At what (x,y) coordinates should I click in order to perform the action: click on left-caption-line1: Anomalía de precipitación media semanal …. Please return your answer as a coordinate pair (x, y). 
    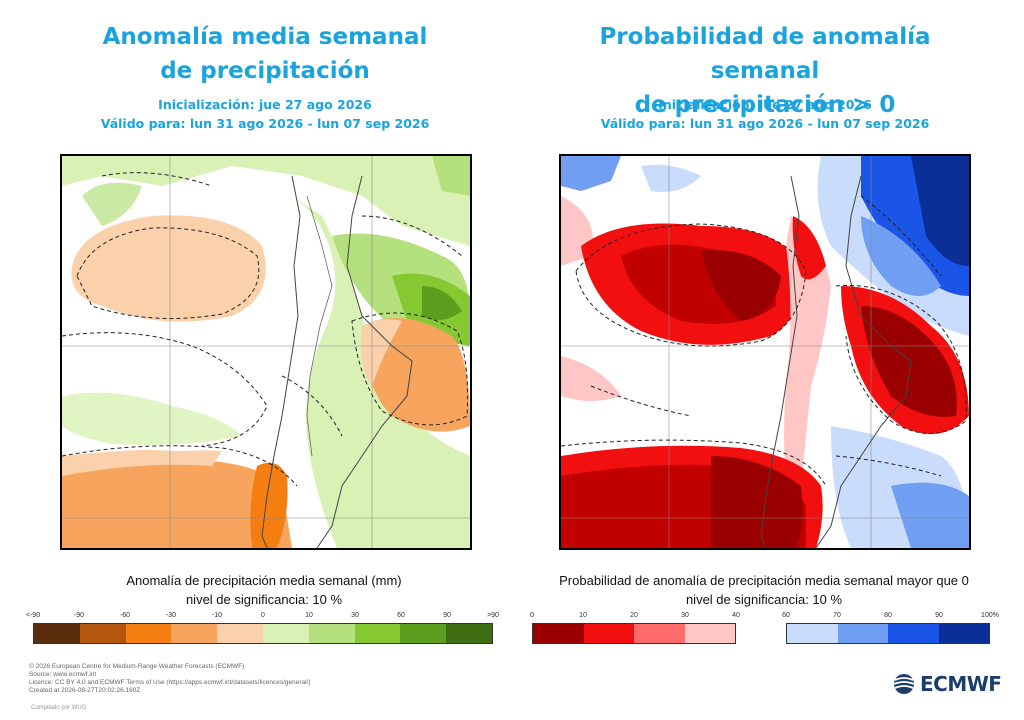
    Looking at the image, I should click on (264, 580).